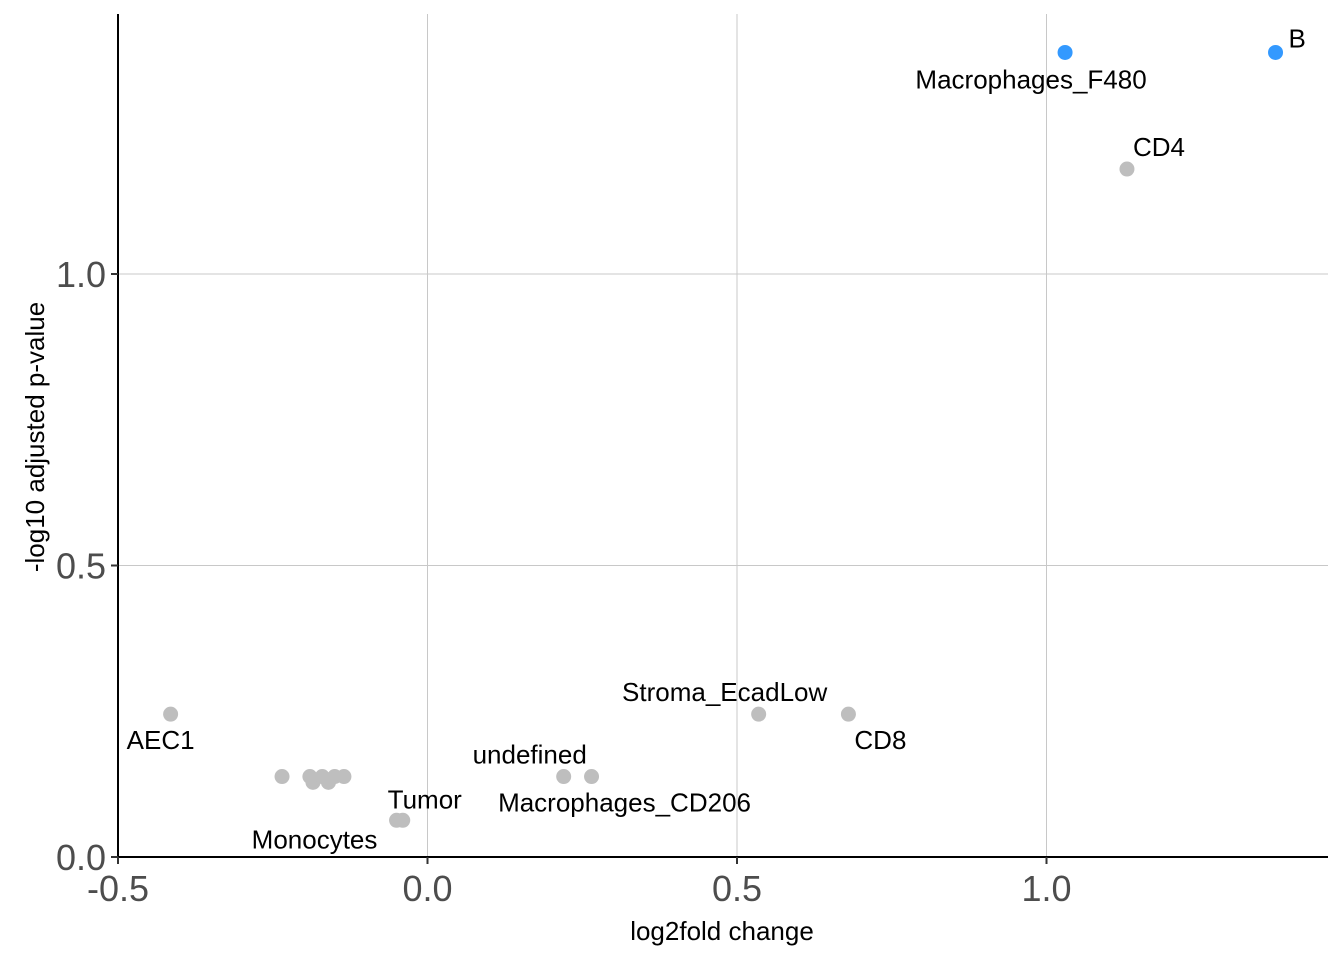 The width and height of the screenshot is (1344, 960). Describe the element at coordinates (722, 931) in the screenshot. I see `x-axis-title: log2fold change` at that location.